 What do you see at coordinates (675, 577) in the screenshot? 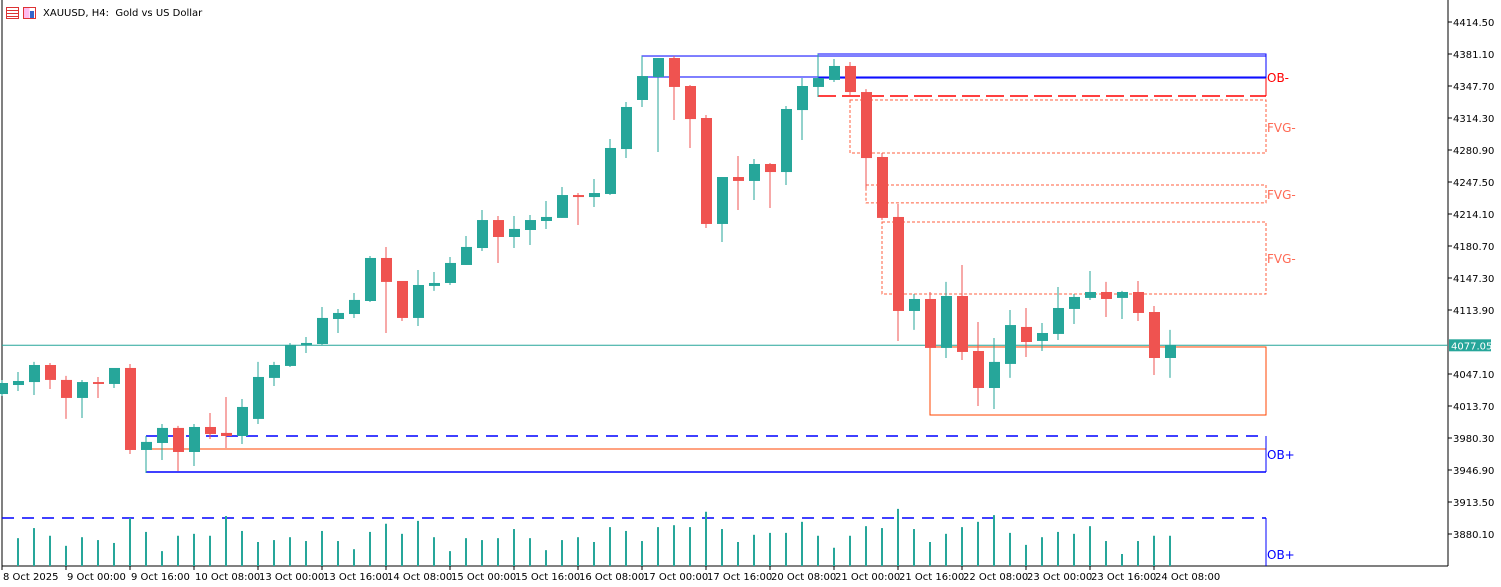
I see `time-tick-label: 17 Oct 00:00` at bounding box center [675, 577].